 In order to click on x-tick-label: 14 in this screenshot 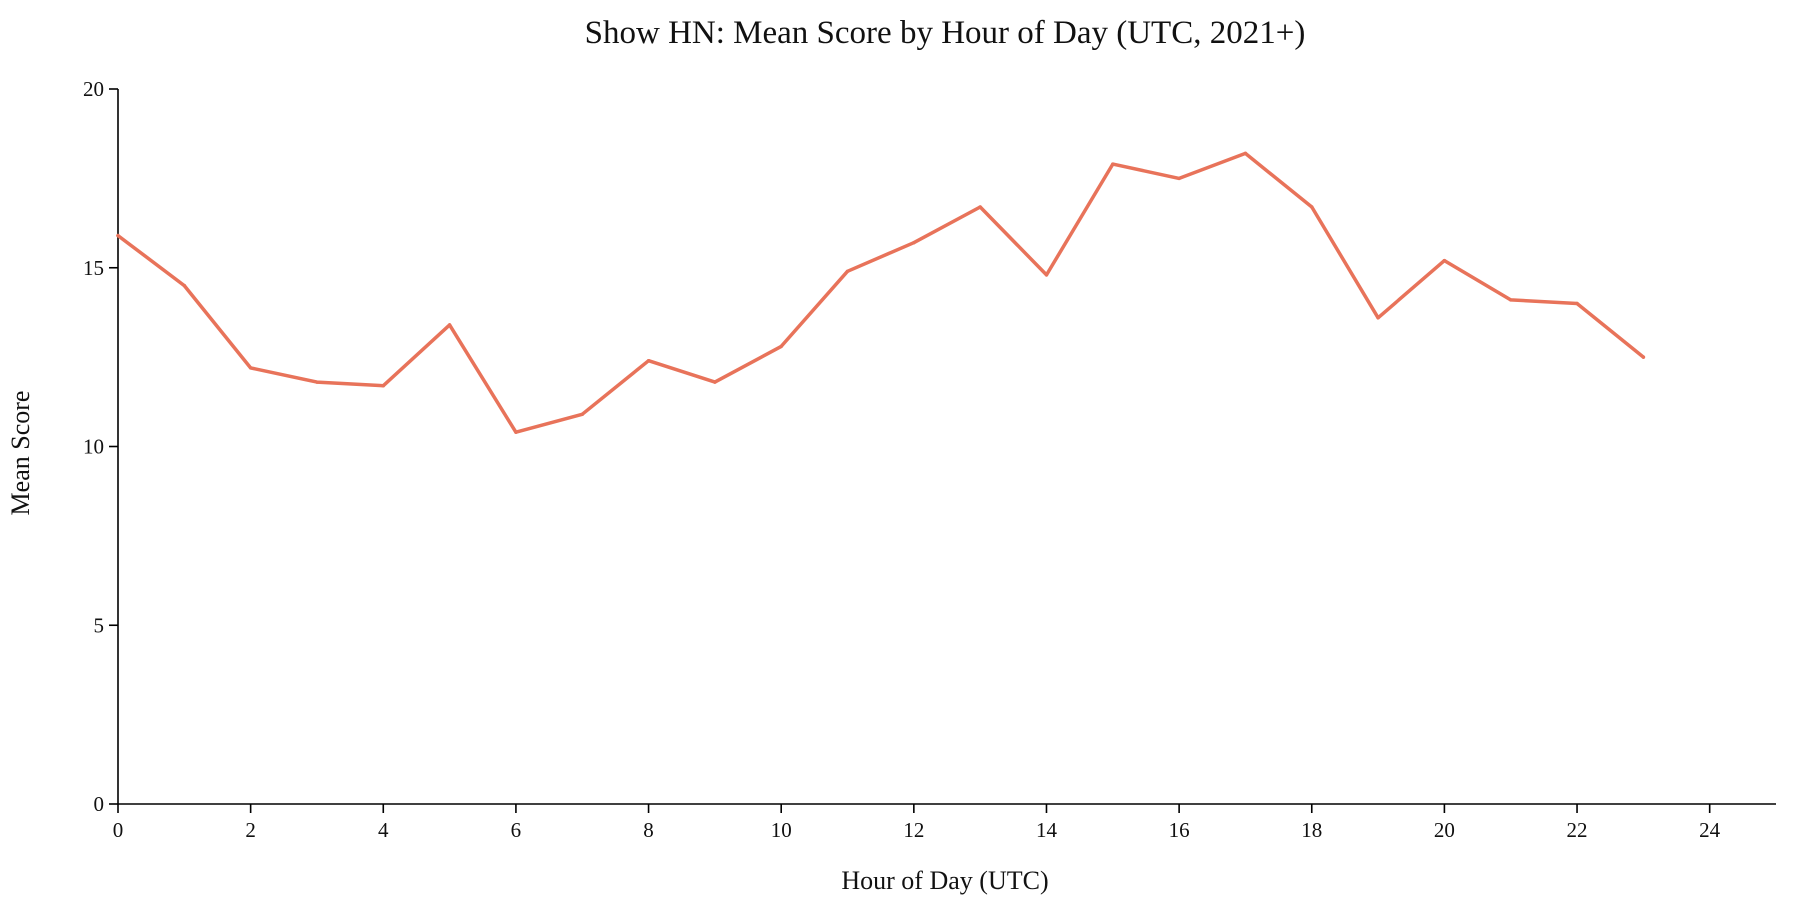, I will do `click(1047, 830)`.